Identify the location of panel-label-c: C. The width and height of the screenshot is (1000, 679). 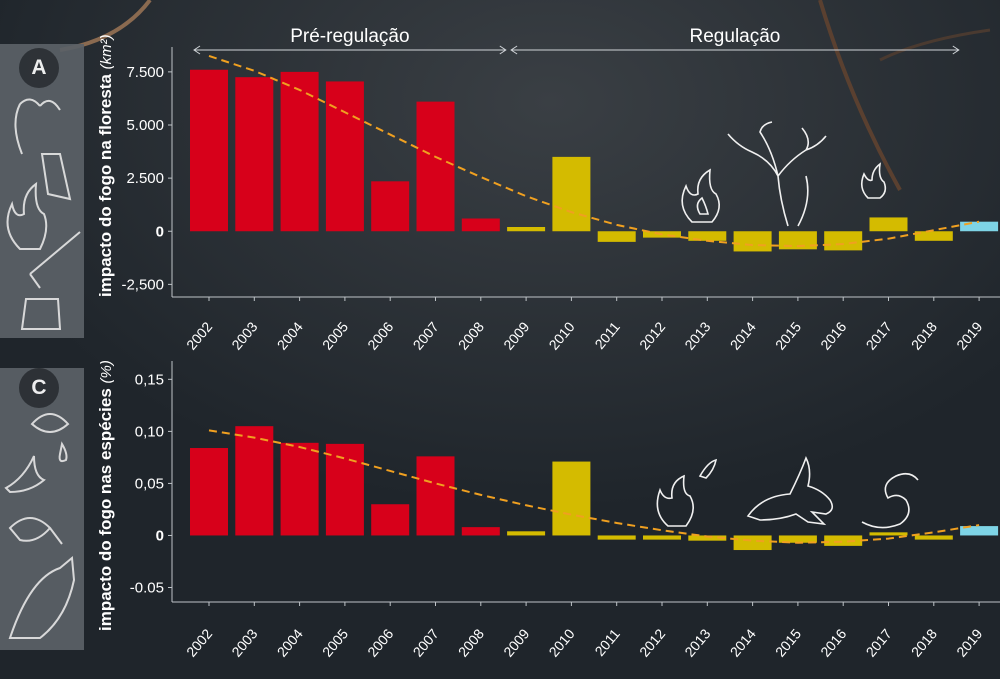
(39, 388).